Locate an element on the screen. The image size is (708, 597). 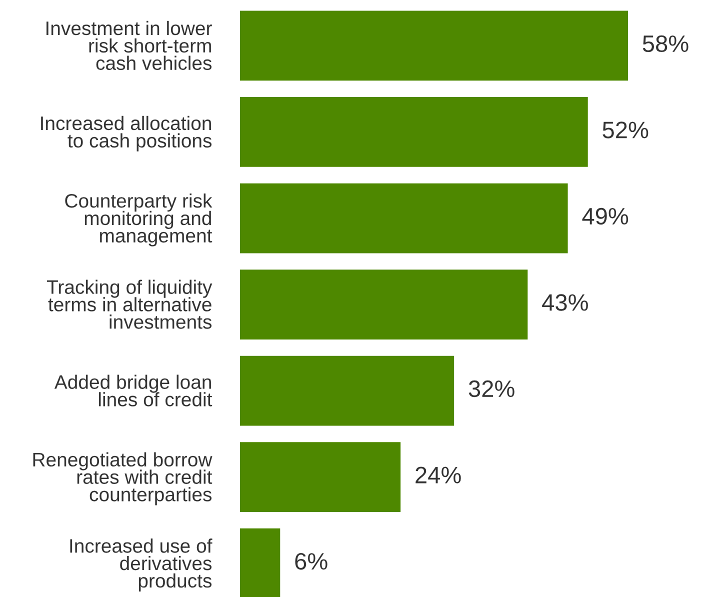
y-tick-label: Increased allocation to cash positions is located at coordinates (126, 134).